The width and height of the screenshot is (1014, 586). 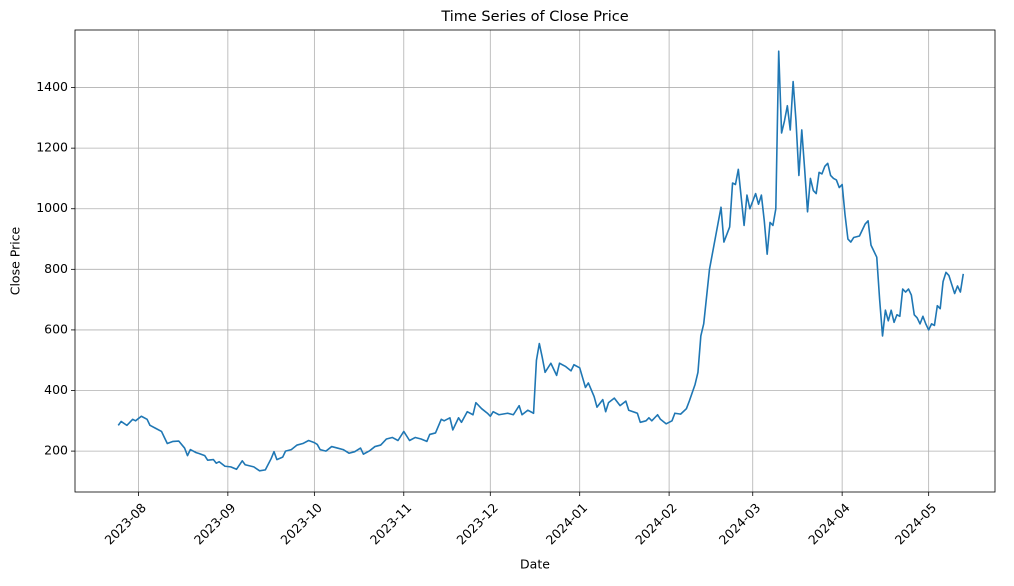 What do you see at coordinates (656, 524) in the screenshot?
I see `x-tick-label: 2024-02` at bounding box center [656, 524].